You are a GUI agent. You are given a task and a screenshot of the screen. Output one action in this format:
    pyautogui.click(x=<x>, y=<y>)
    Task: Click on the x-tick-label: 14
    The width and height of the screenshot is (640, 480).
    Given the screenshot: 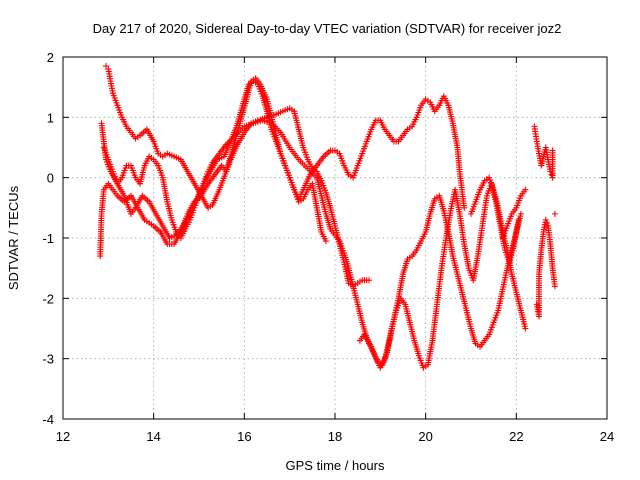 What is the action you would take?
    pyautogui.click(x=153, y=436)
    